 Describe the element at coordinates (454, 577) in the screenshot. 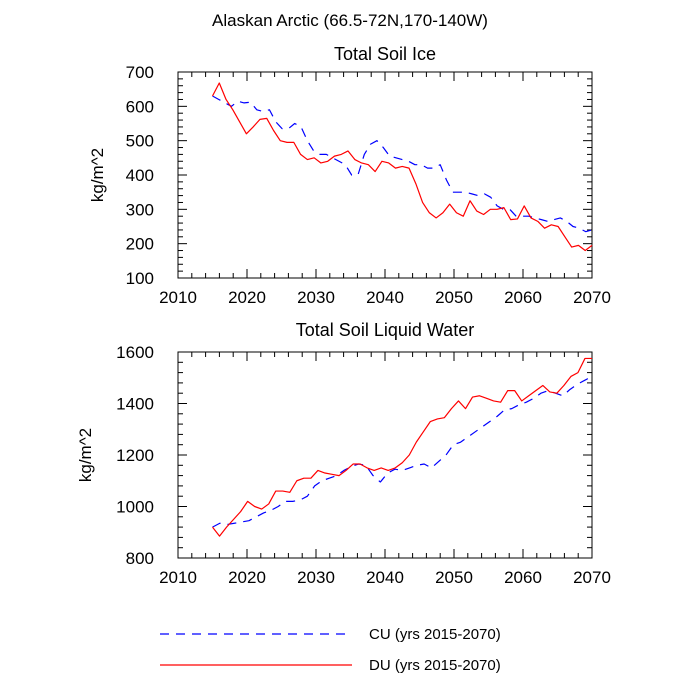

I see `x-tick-label-soil-liquid-water: 2050` at that location.